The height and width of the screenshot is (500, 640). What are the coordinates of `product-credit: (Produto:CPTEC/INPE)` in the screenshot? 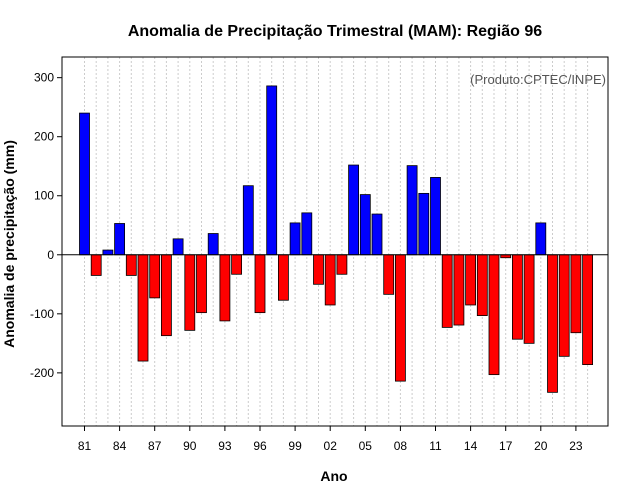 It's located at (538, 79).